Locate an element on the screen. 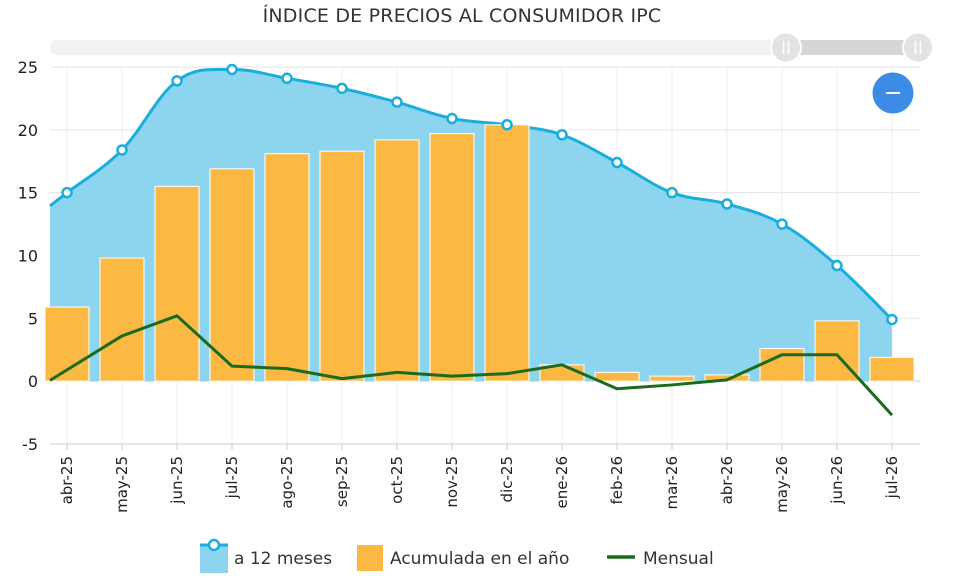  navigator-track is located at coordinates (490, 47).